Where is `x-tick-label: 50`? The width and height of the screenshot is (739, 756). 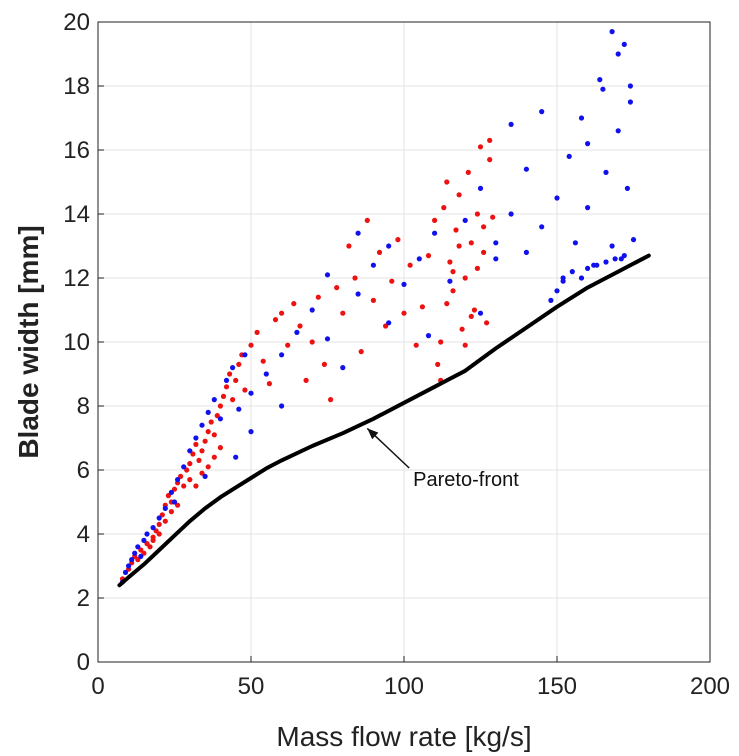
x-tick-label: 50 is located at coordinates (251, 686).